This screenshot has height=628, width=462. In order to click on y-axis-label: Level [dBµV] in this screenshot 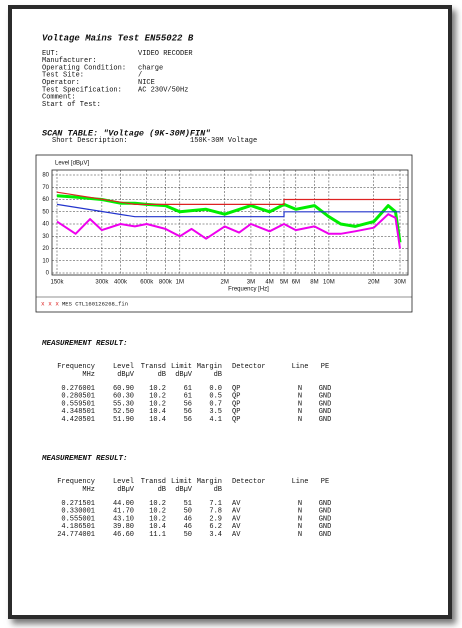, I will do `click(72, 164)`.